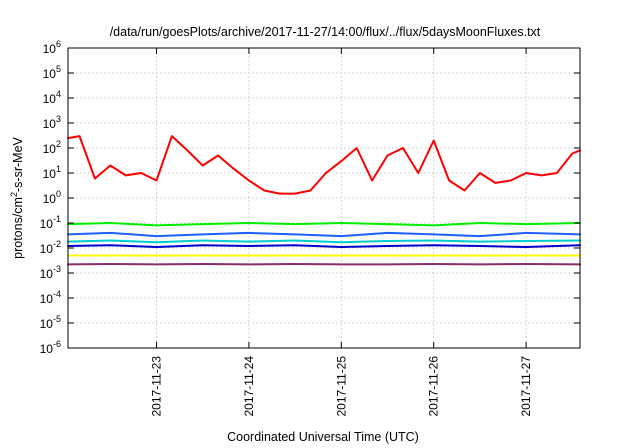  I want to click on y-tick-label-exponent: 6, so click(58, 44).